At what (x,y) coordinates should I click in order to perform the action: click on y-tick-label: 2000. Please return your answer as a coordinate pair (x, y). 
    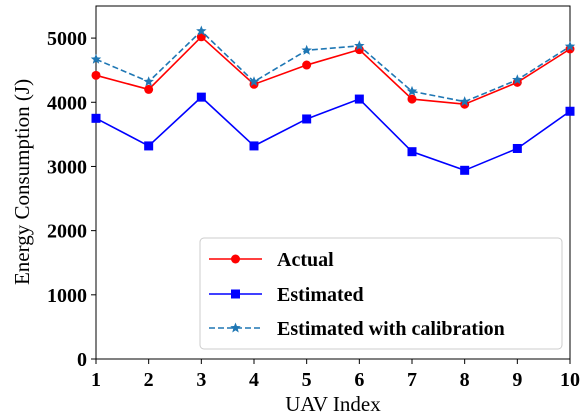
    Looking at the image, I should click on (67, 232).